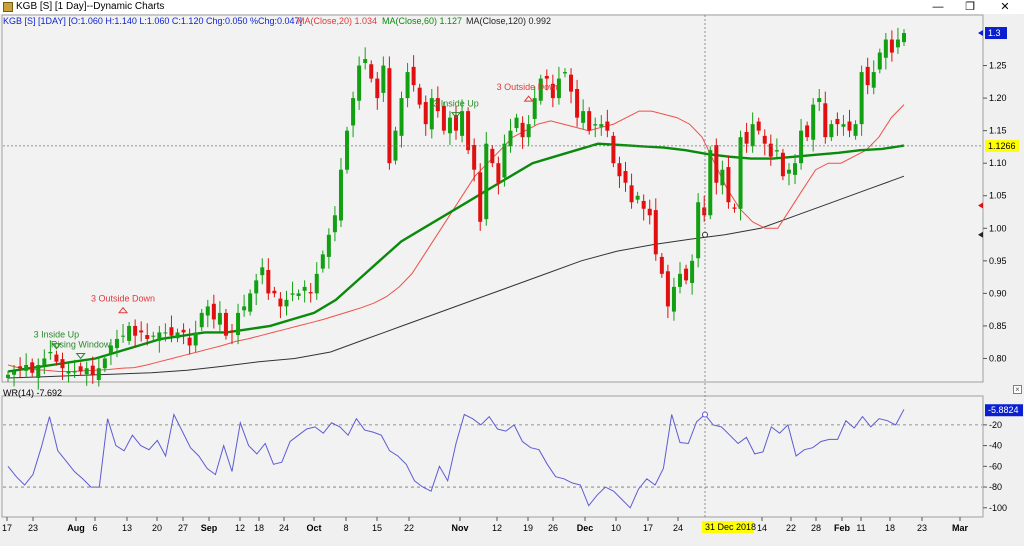 This screenshot has height=546, width=1024. What do you see at coordinates (705, 414) in the screenshot?
I see `crosshair-wr-marker` at bounding box center [705, 414].